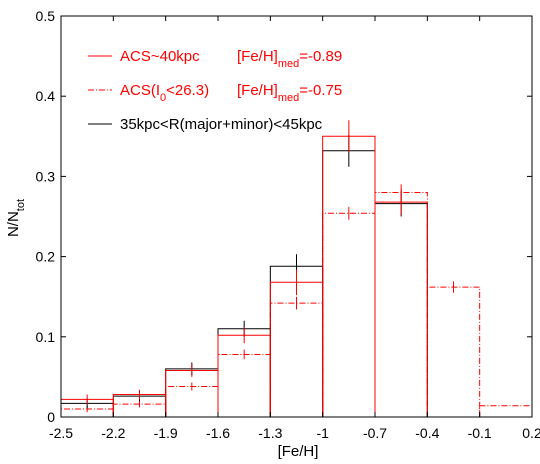  What do you see at coordinates (46, 176) in the screenshot?
I see `y-tick-label: 0.3` at bounding box center [46, 176].